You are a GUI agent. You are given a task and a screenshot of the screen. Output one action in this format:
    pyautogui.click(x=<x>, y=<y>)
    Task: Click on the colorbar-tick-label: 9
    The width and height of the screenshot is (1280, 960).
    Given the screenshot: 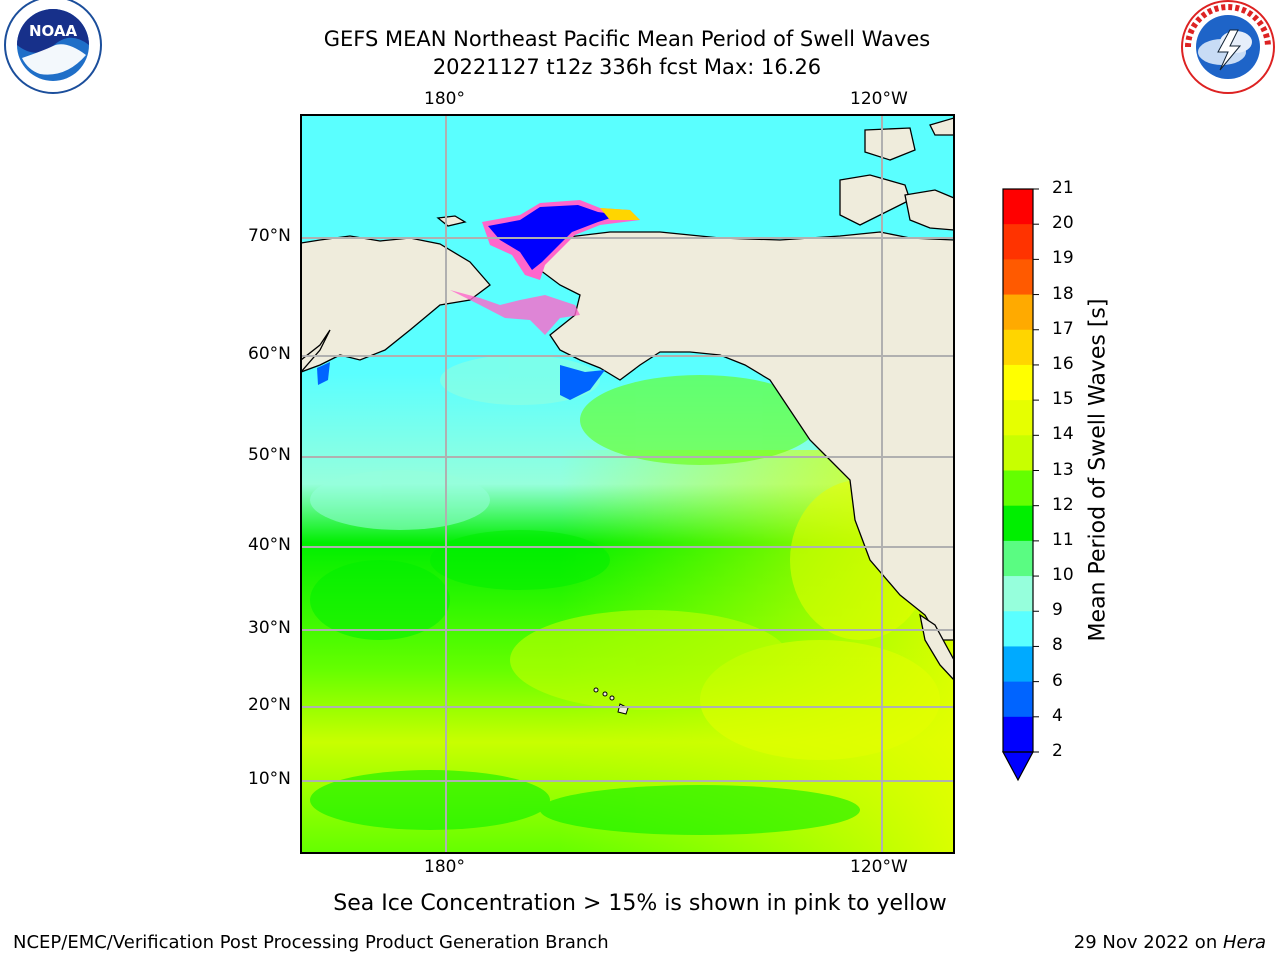 What is the action you would take?
    pyautogui.click(x=1057, y=610)
    